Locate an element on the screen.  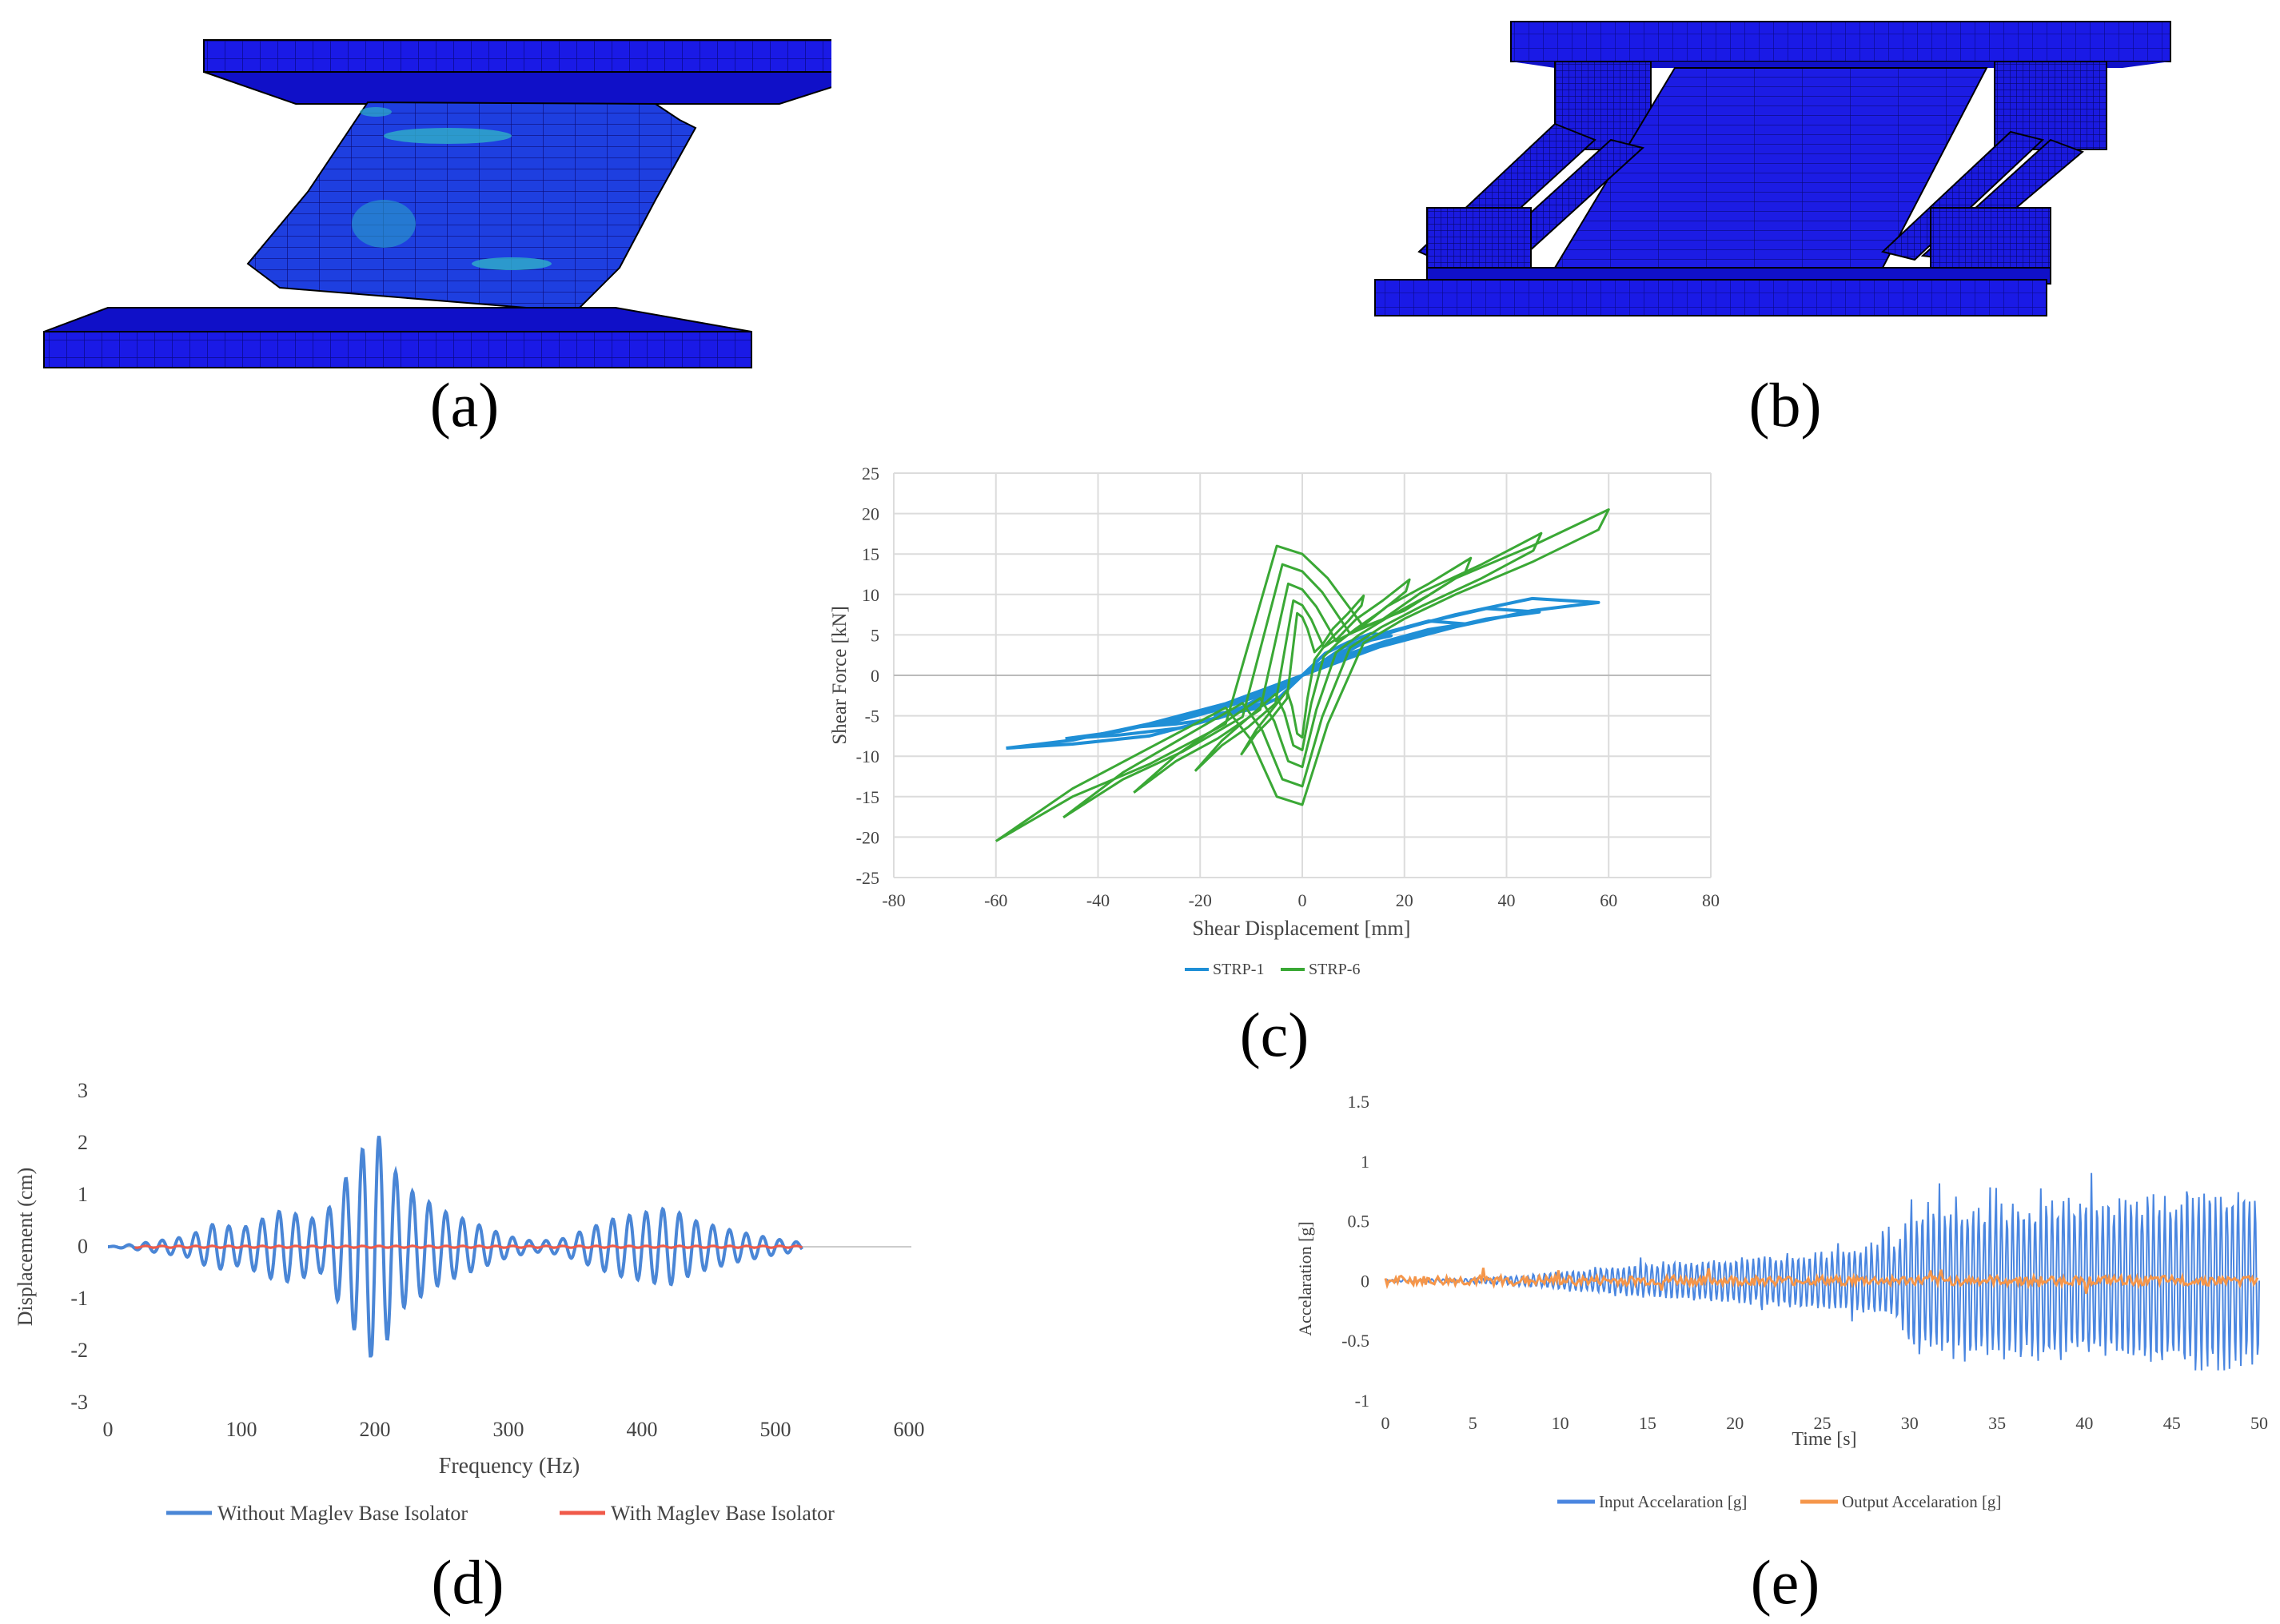
x-tick-label-c: 60 is located at coordinates (1608, 900).